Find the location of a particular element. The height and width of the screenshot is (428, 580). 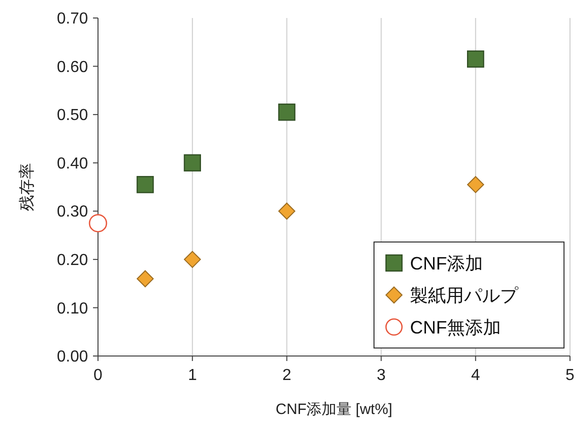

x-tick-label: 4 is located at coordinates (475, 375).